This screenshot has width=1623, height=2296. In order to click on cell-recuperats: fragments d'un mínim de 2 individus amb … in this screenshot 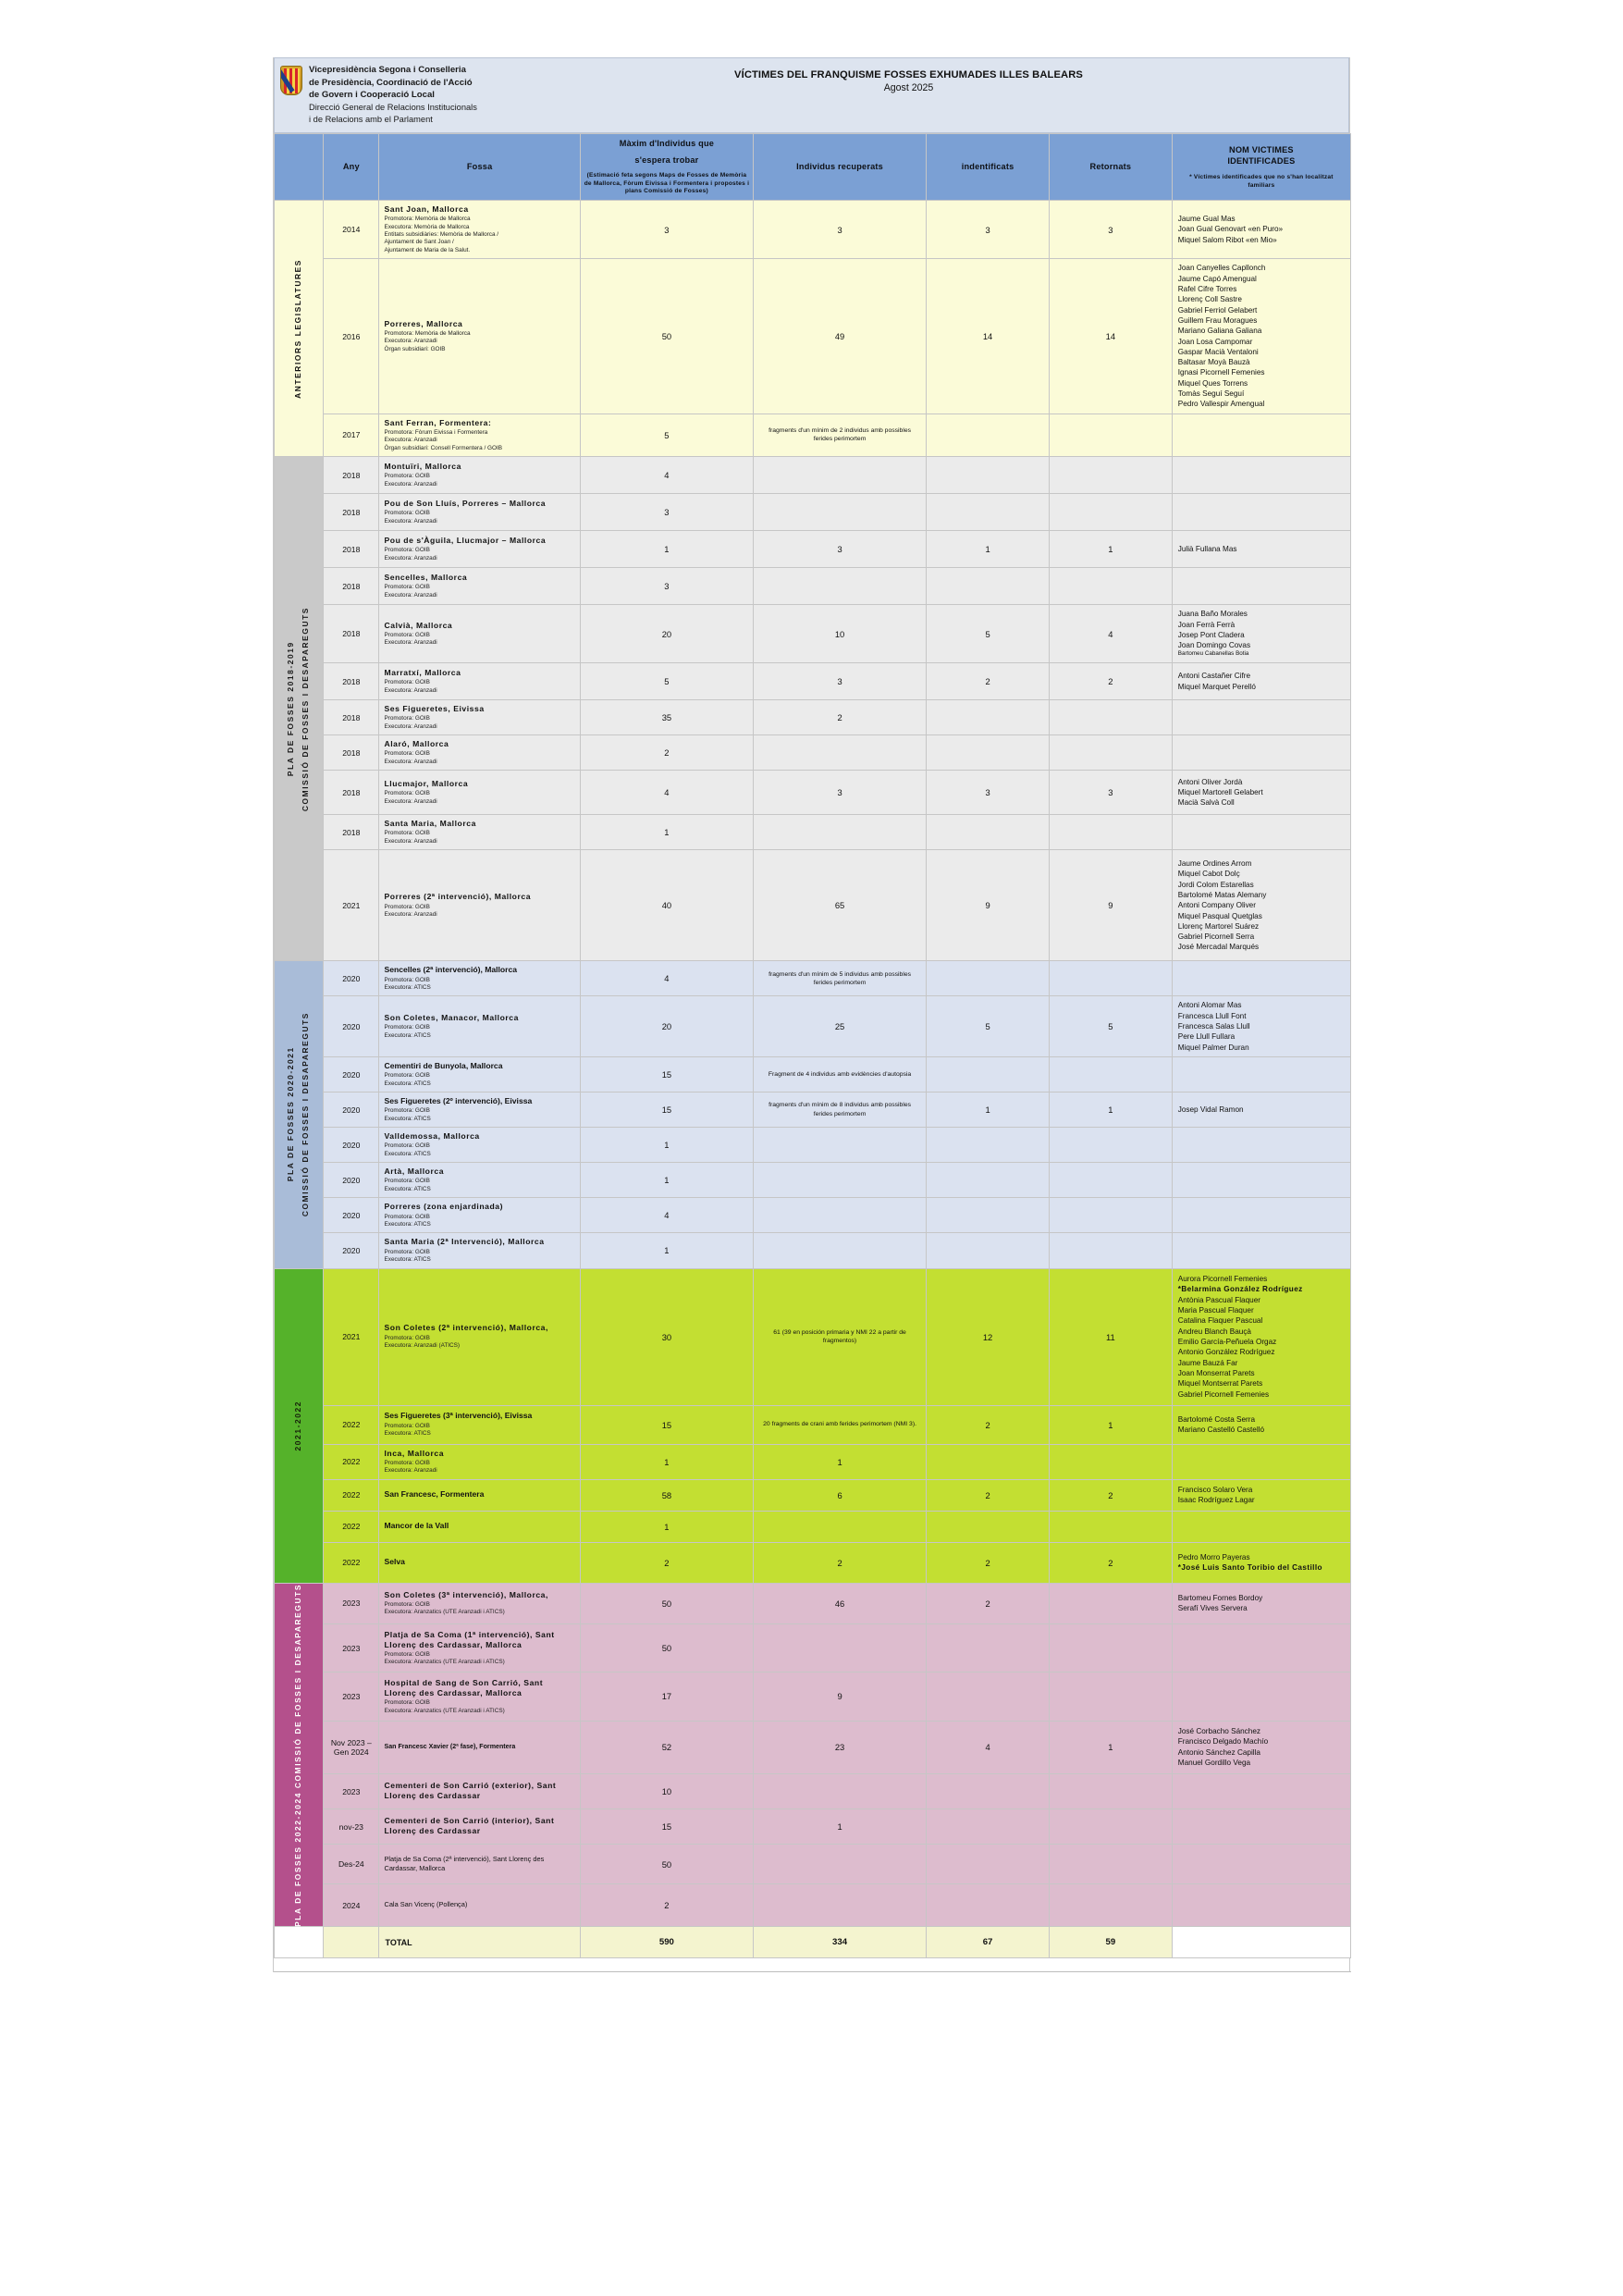, I will do `click(840, 435)`.